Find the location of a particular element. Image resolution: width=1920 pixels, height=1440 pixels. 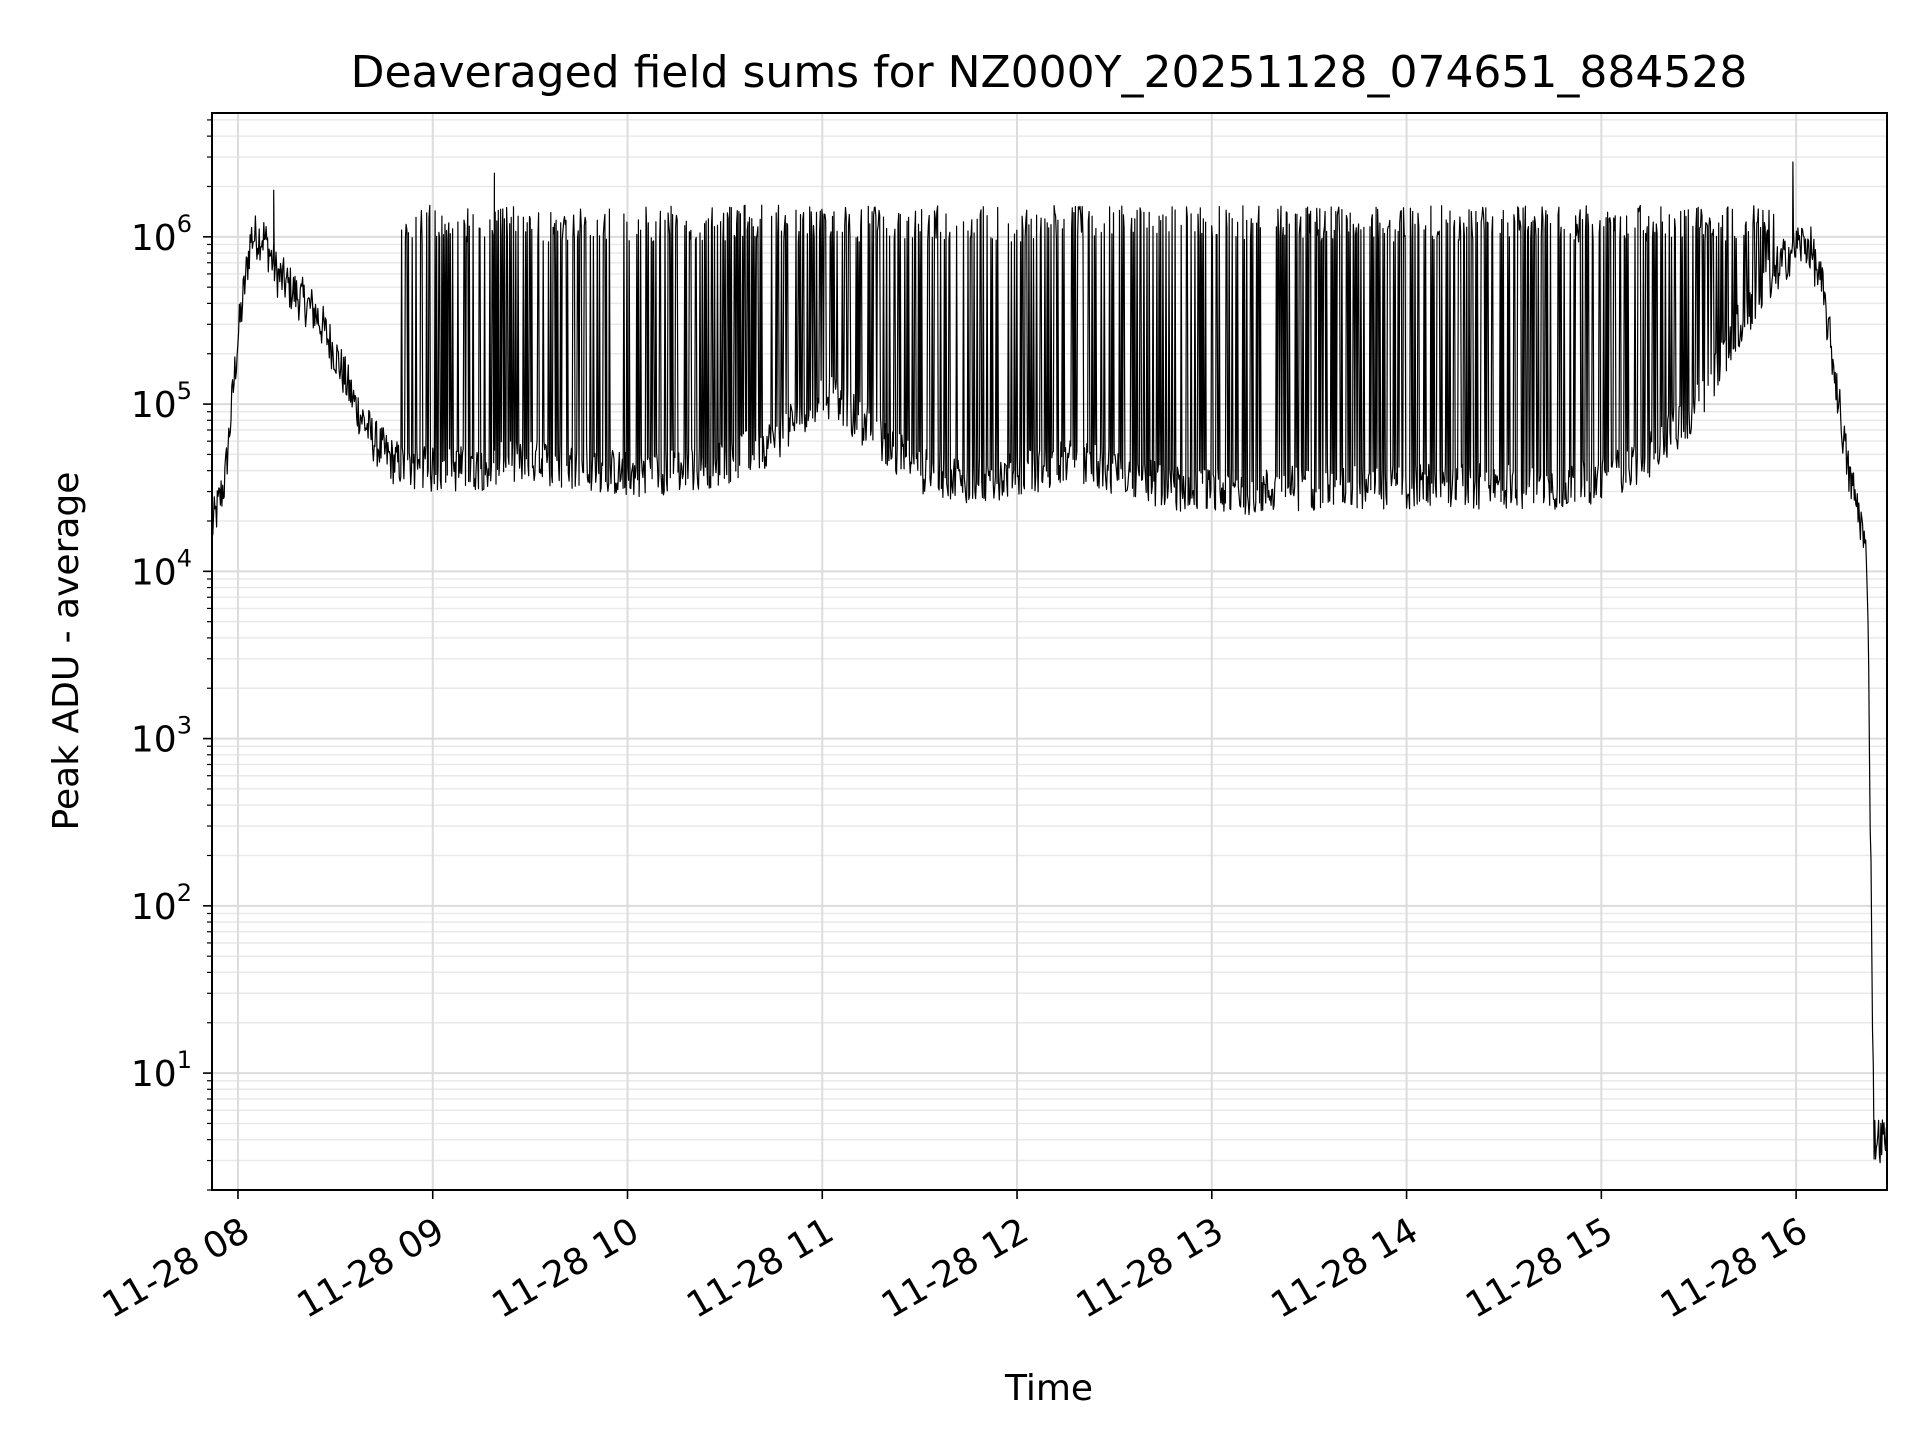

y-tick-label: 10¹ is located at coordinates (161, 1070).